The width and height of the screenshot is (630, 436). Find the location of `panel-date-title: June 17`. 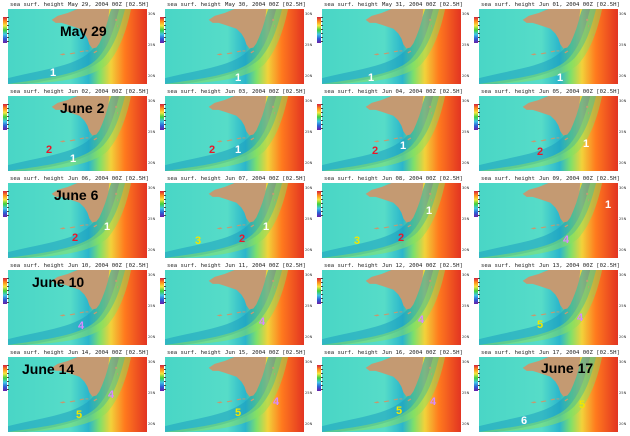

panel-date-title: June 17 is located at coordinates (567, 368).